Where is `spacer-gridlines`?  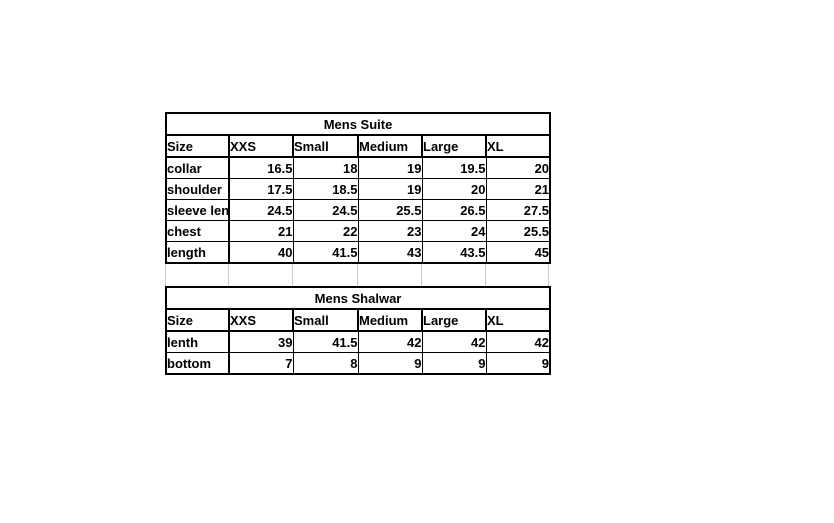
spacer-gridlines is located at coordinates (357, 275).